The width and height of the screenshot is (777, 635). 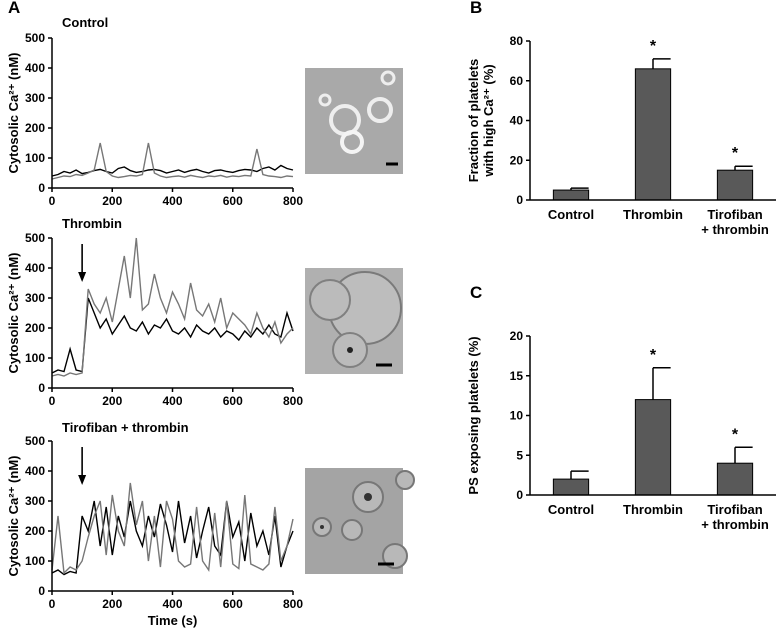 I want to click on panel-label: A, so click(x=14, y=8).